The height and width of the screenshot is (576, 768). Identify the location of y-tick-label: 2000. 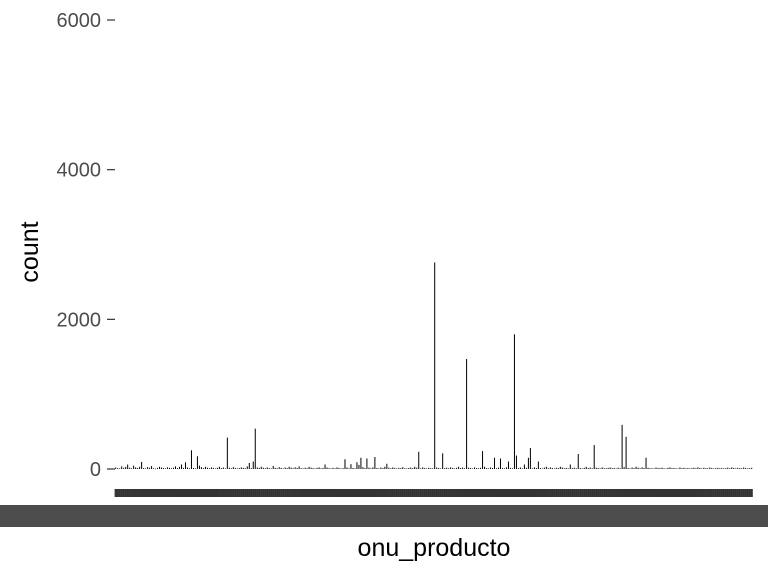
(79, 320).